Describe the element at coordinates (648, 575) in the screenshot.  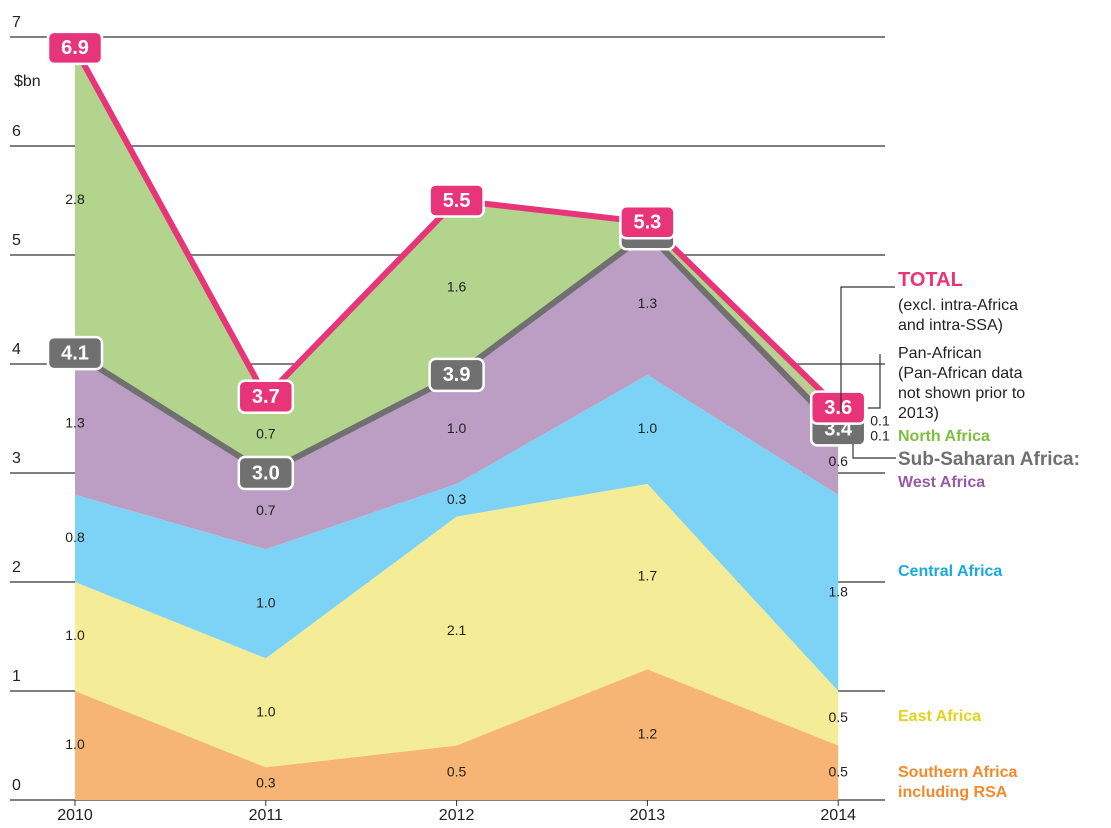
I see `data-label: 1.7` at that location.